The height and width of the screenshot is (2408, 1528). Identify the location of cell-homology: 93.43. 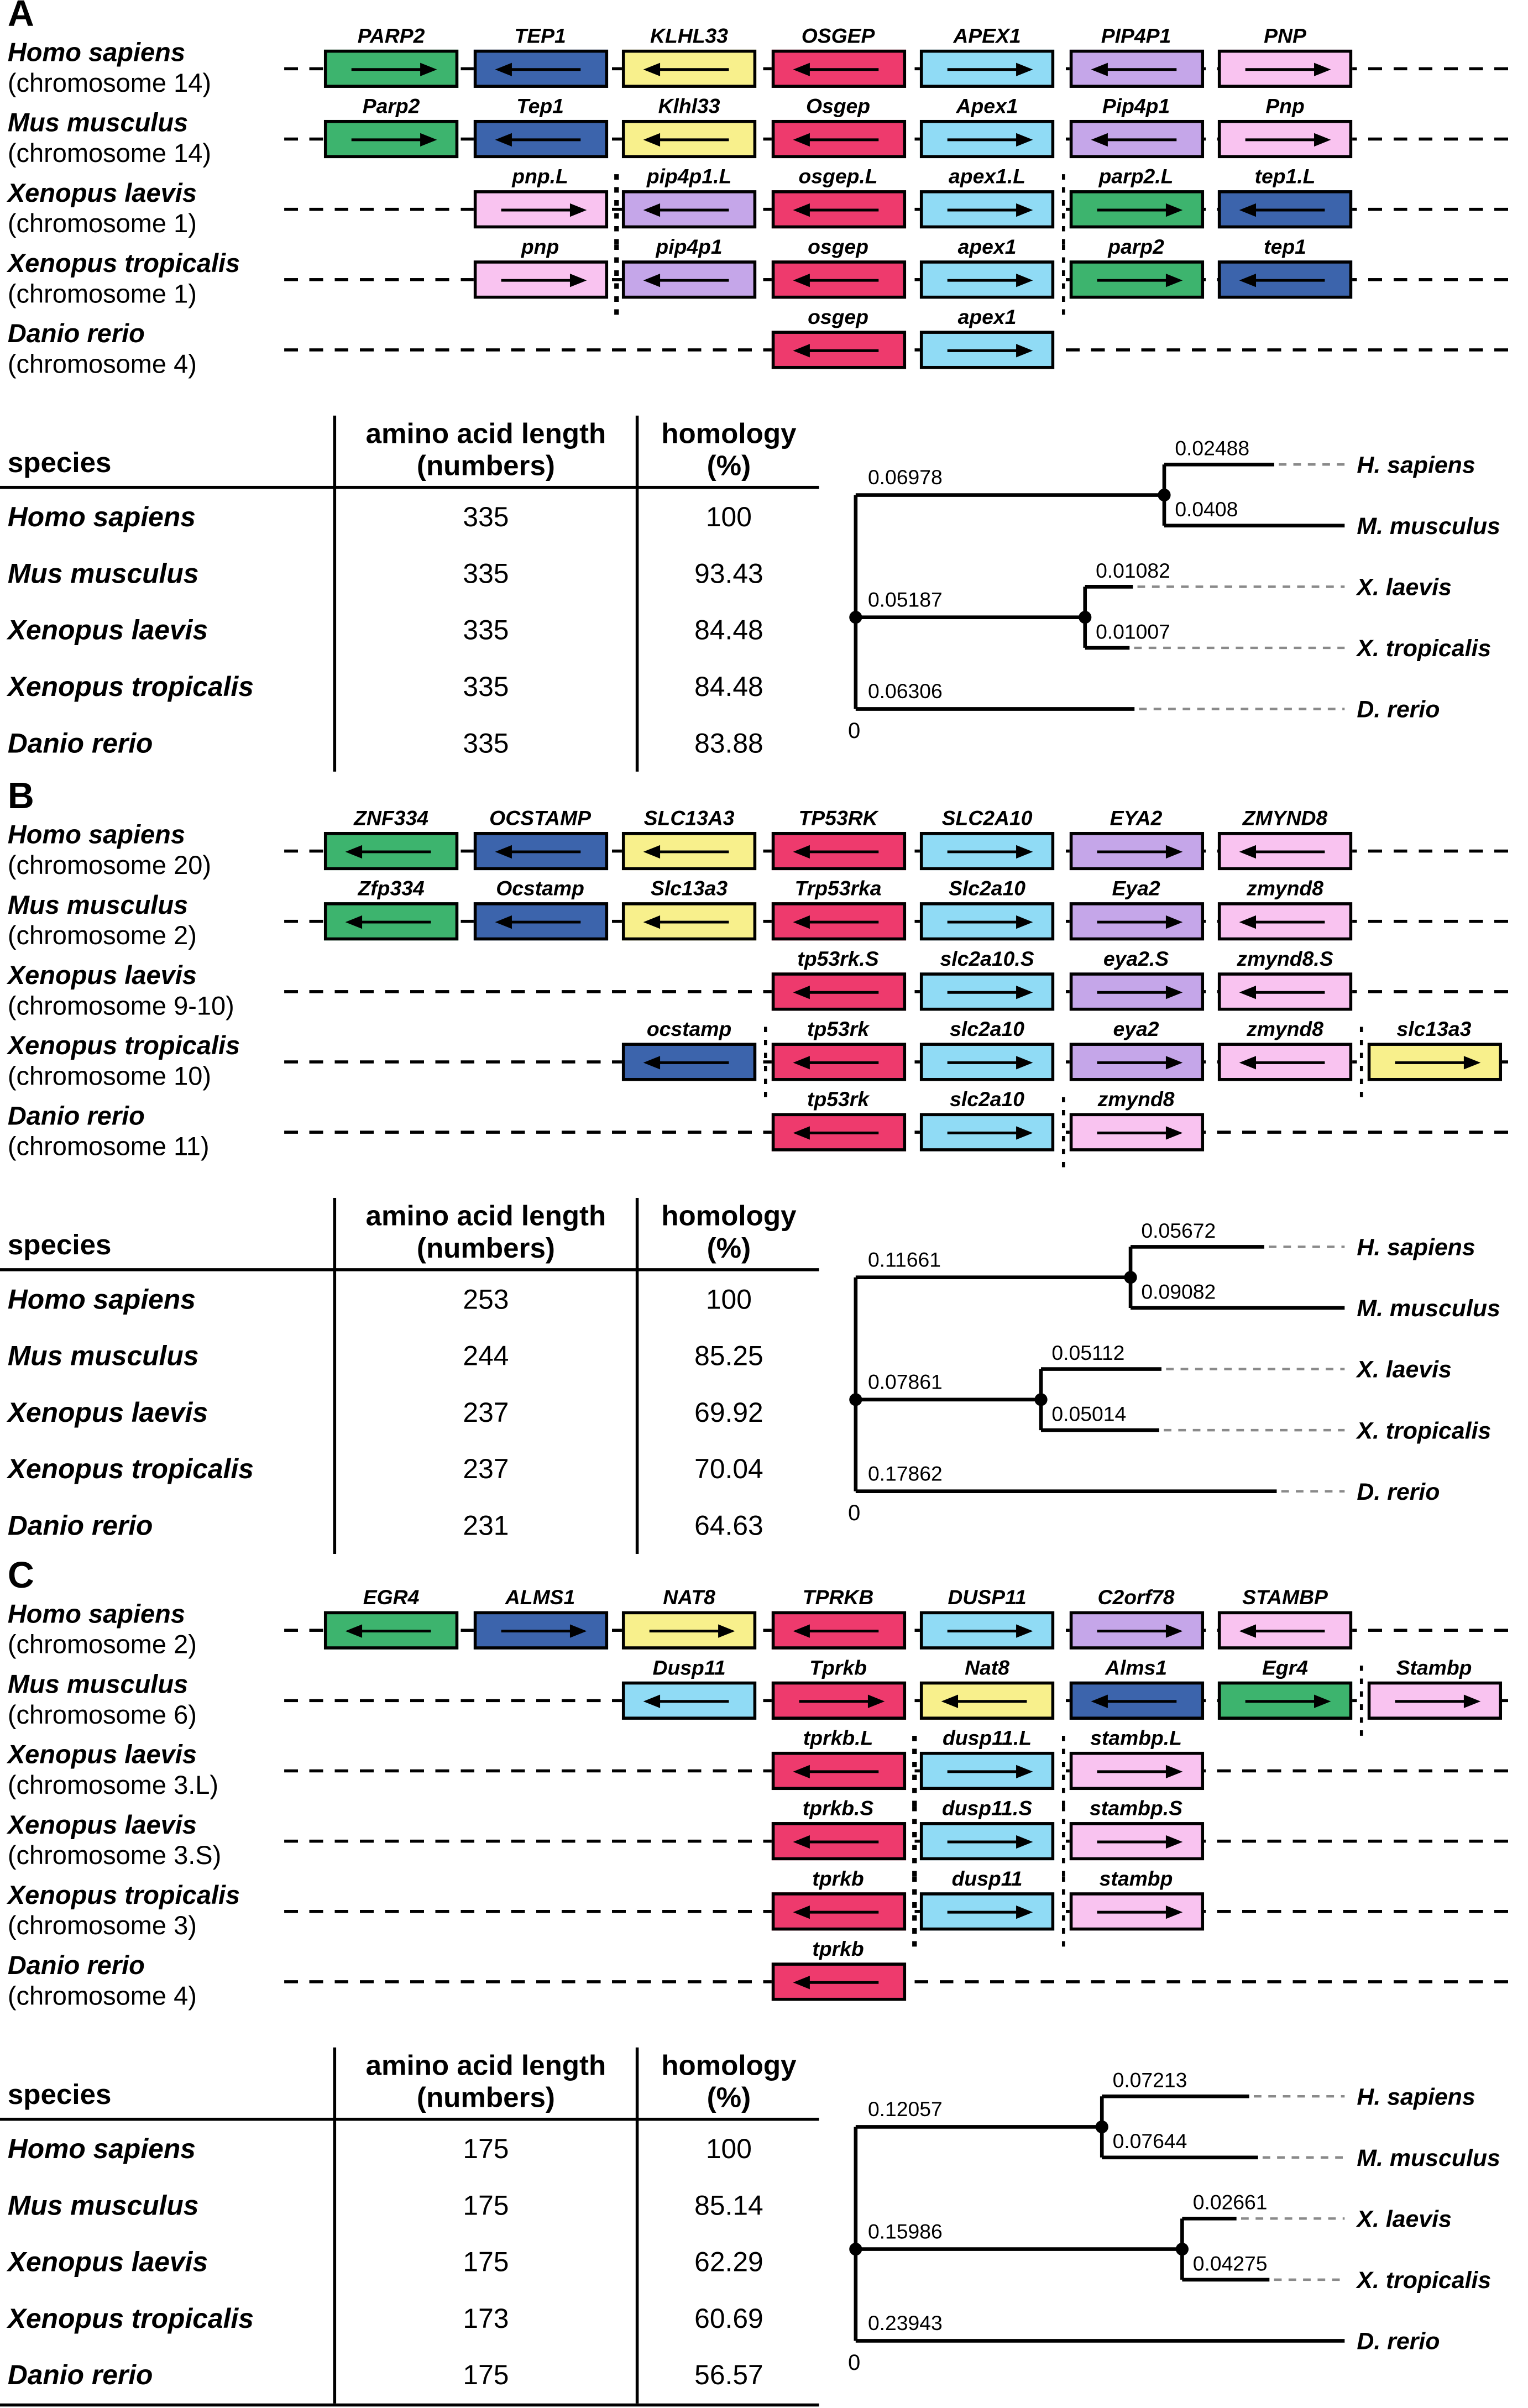
(728, 573).